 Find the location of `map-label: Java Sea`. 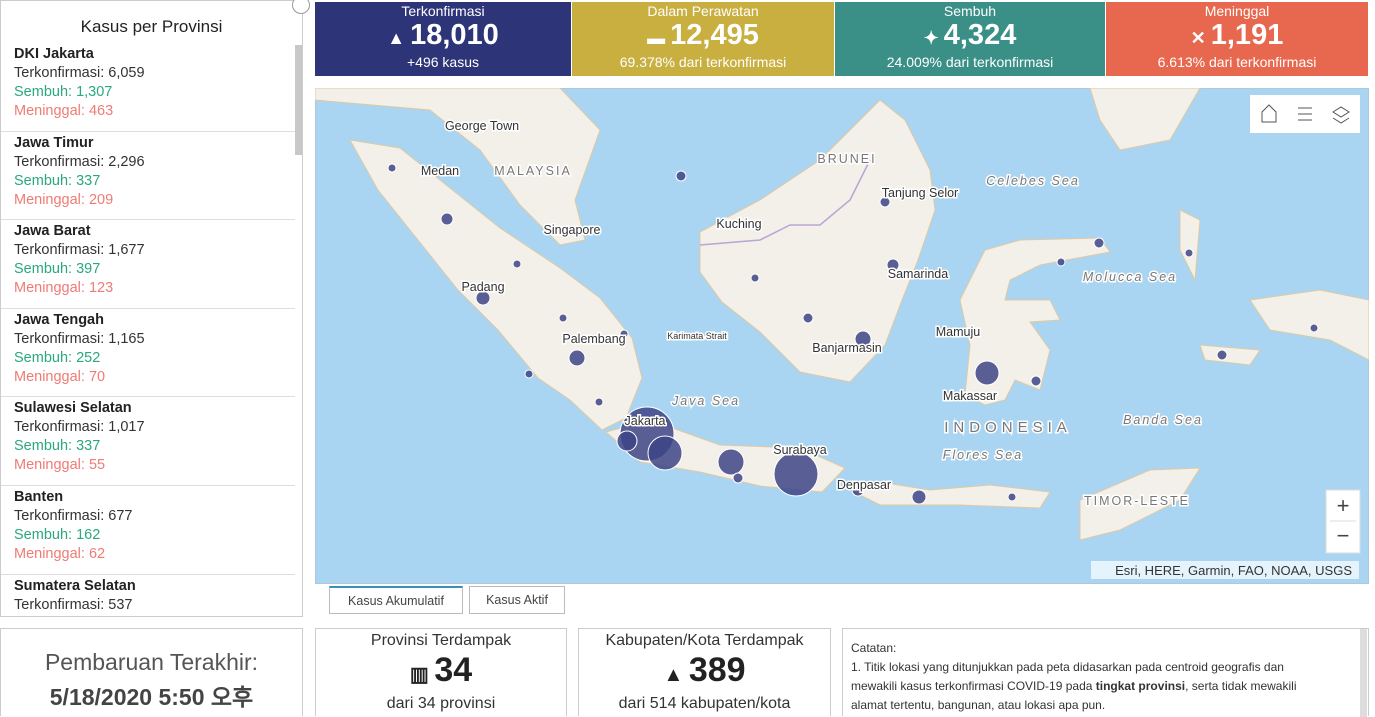

map-label: Java Sea is located at coordinates (705, 401).